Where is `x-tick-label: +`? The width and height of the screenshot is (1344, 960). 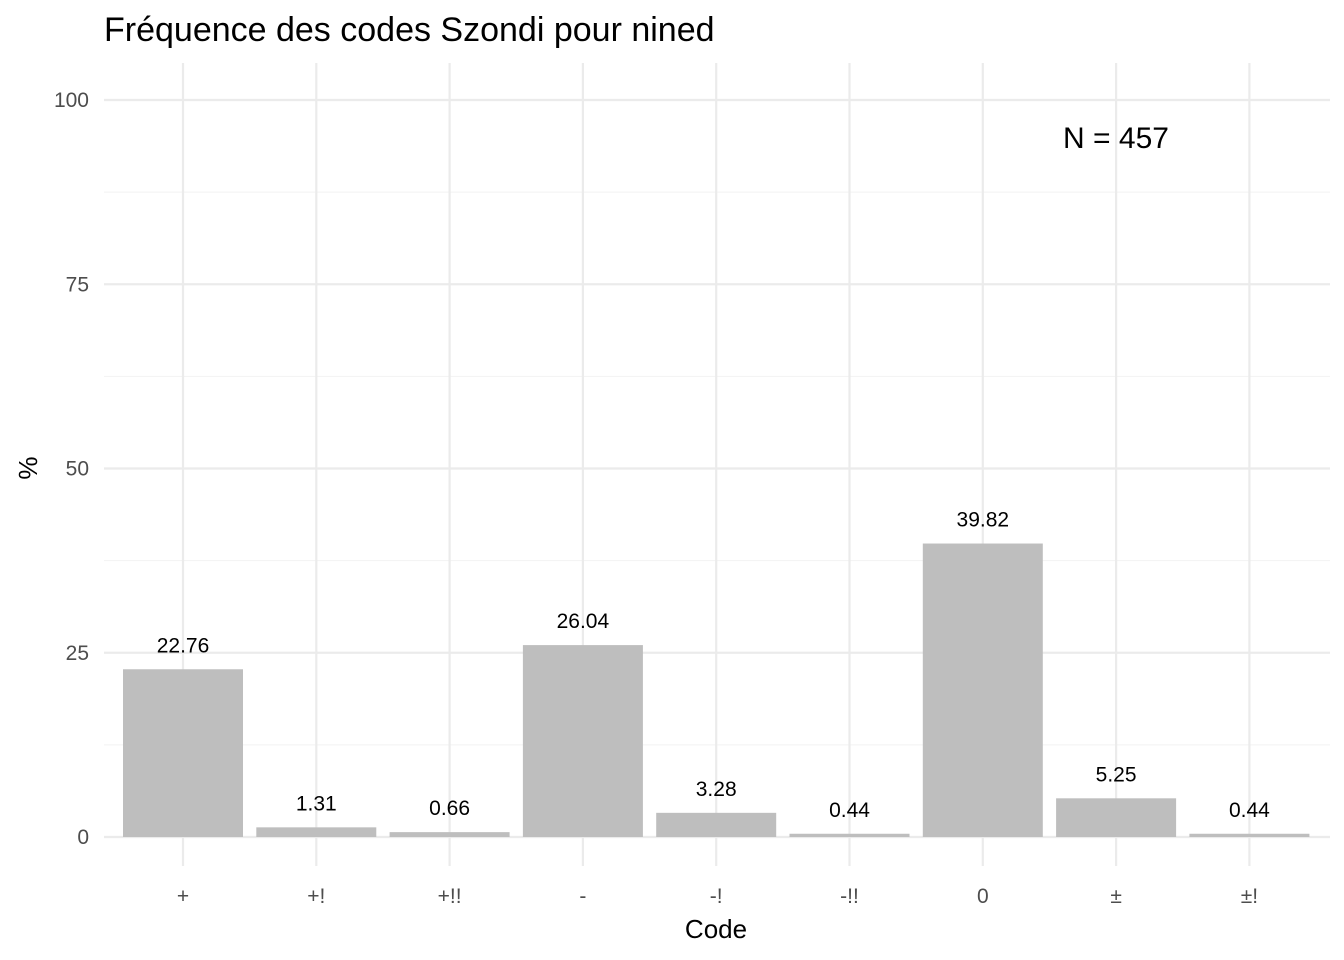
x-tick-label: + is located at coordinates (183, 896).